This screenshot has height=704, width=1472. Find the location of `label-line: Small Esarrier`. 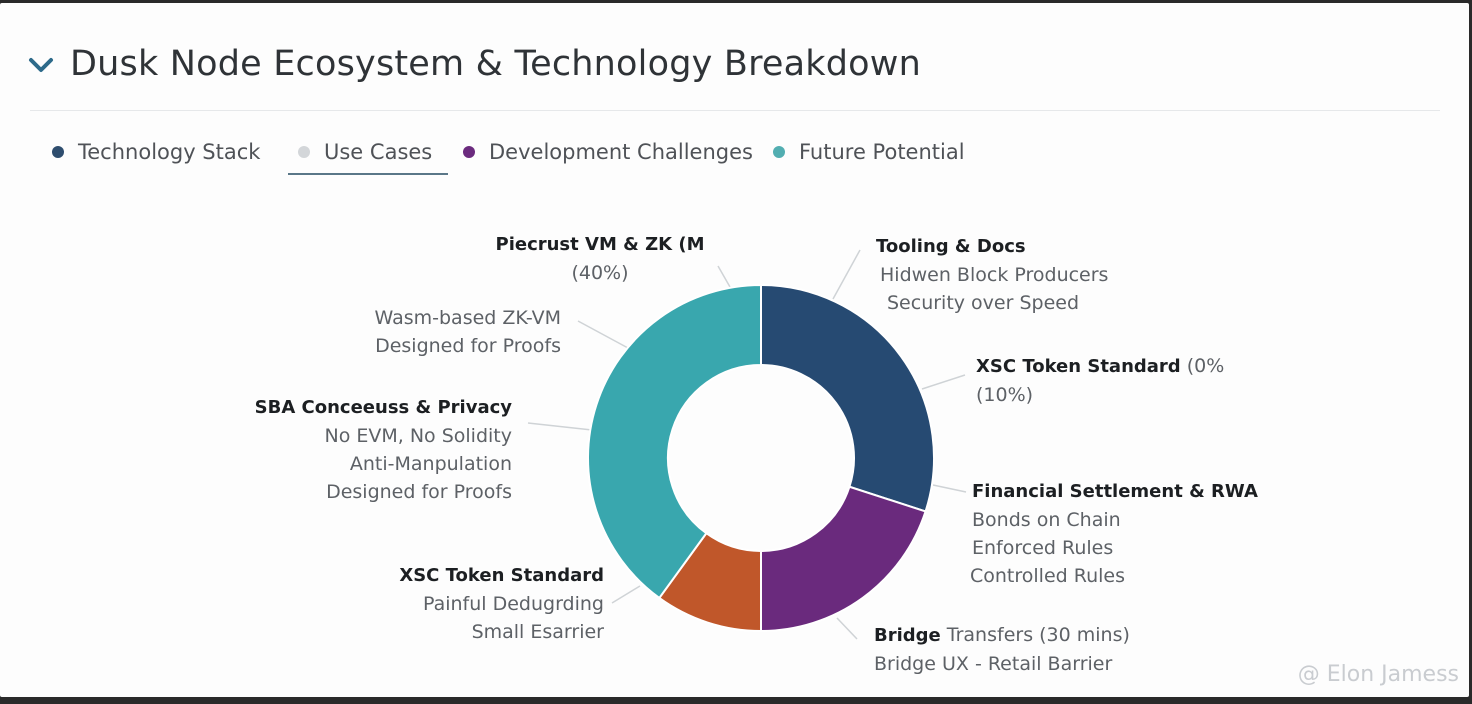

label-line: Small Esarrier is located at coordinates (537, 632).